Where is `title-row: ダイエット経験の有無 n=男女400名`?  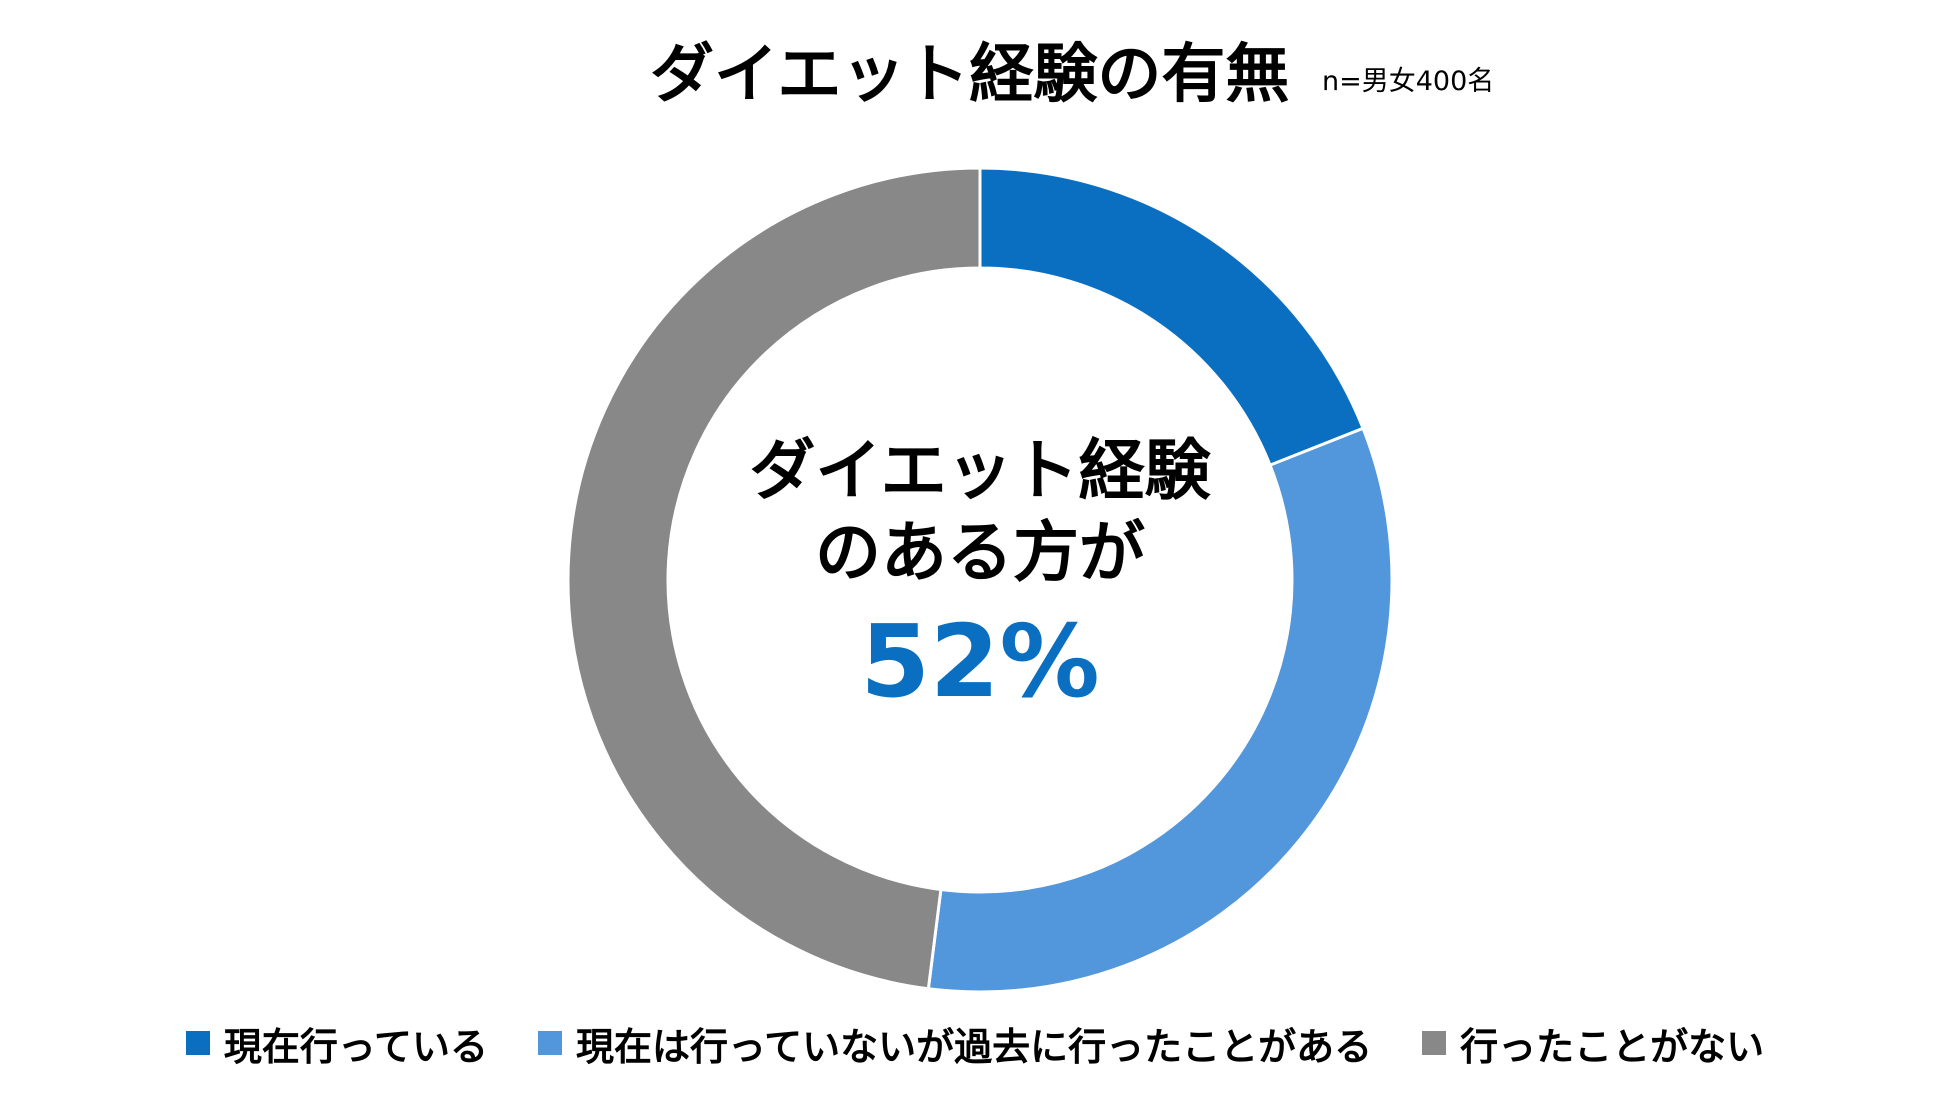 title-row: ダイエット経験の有無 n=男女400名 is located at coordinates (975, 75).